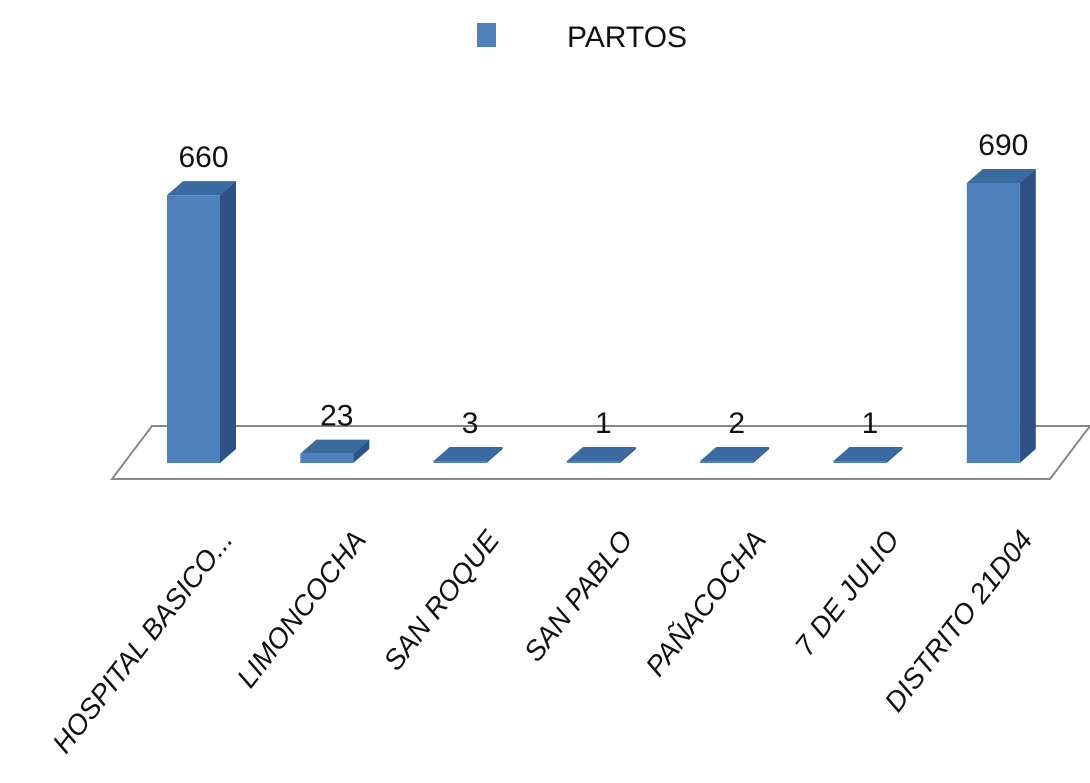  I want to click on data-label-1: 660, so click(203, 157).